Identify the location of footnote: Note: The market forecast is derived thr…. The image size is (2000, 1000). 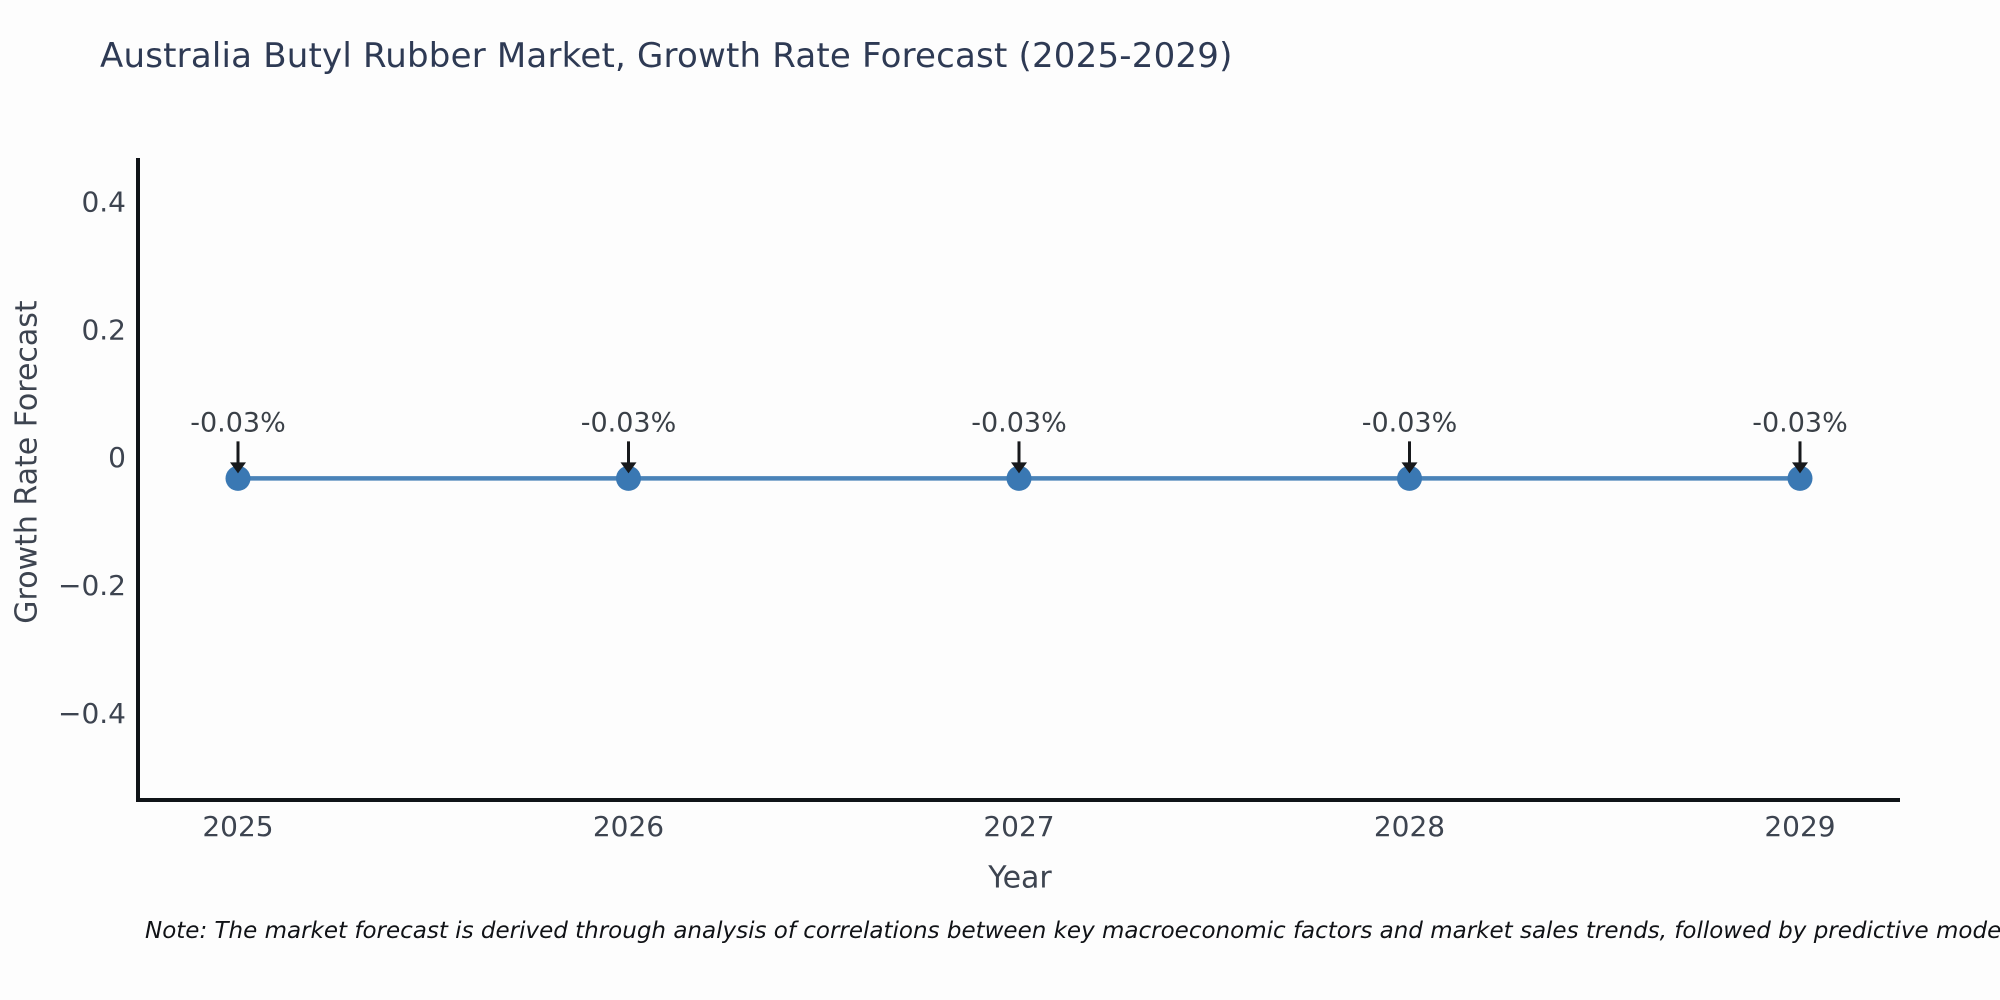
(1072, 931).